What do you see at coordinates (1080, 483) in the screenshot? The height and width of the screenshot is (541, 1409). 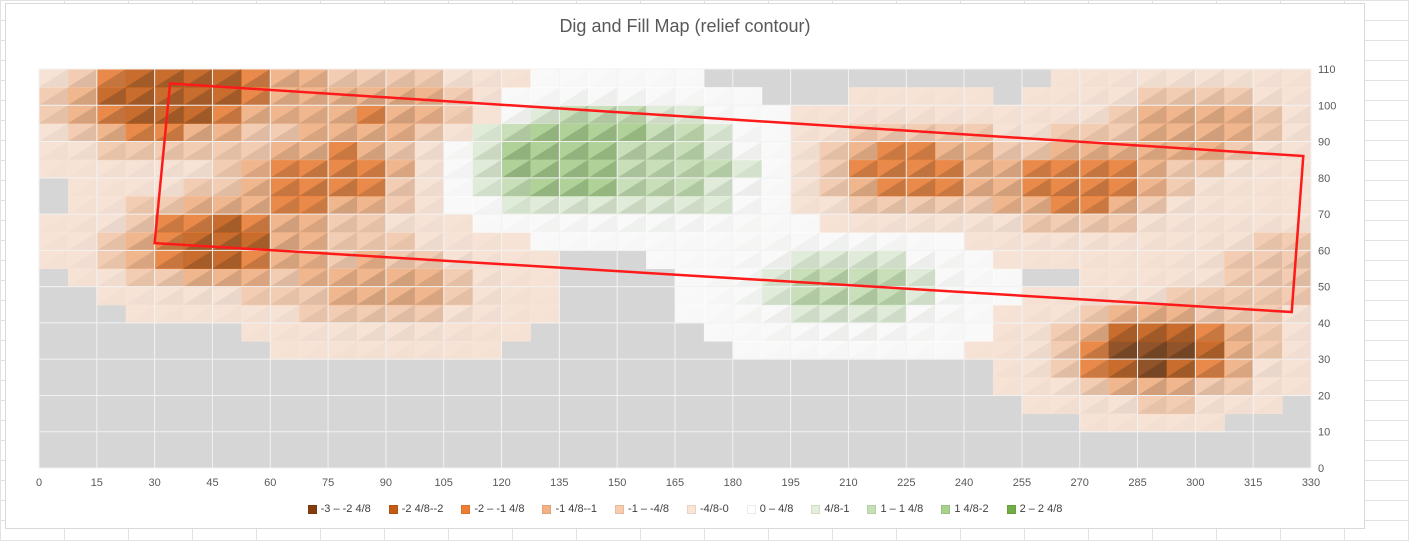 I see `x-tick-label: 270` at bounding box center [1080, 483].